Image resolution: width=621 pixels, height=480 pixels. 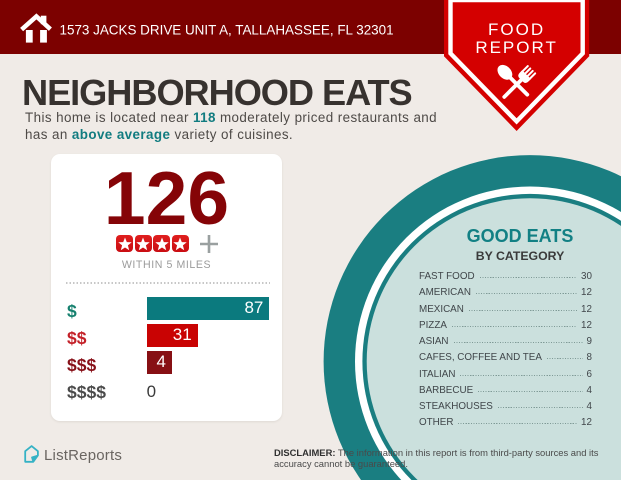 I want to click on svg-text: FOOD, so click(x=516, y=29).